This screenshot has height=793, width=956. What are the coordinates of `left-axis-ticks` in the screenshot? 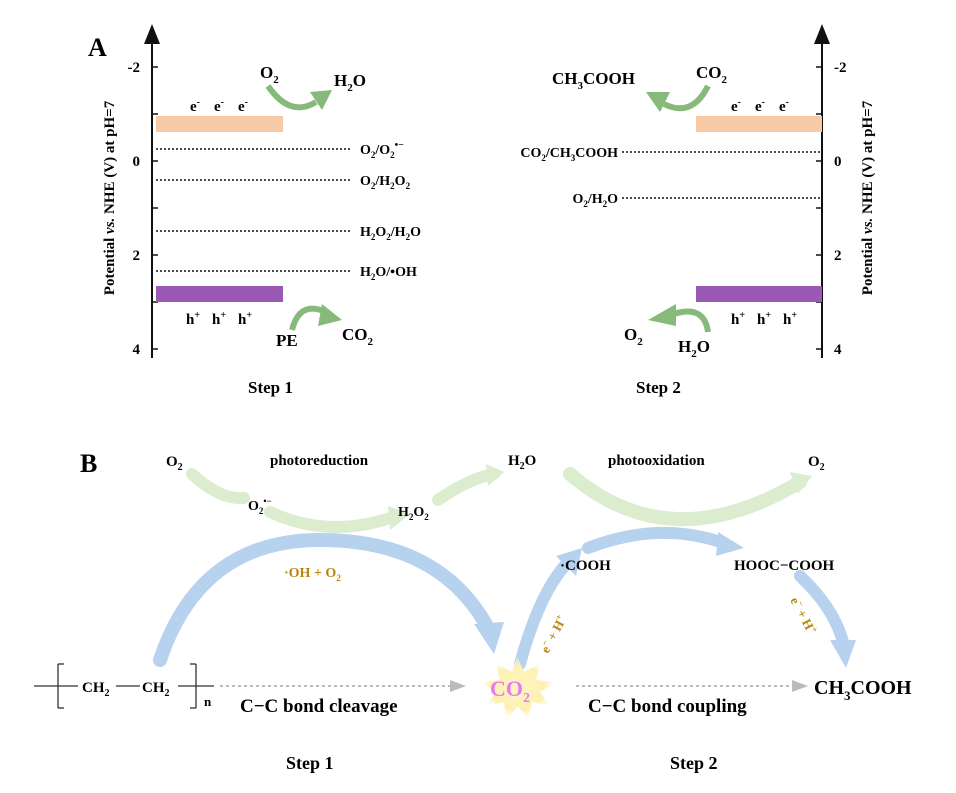 It's located at (155, 208).